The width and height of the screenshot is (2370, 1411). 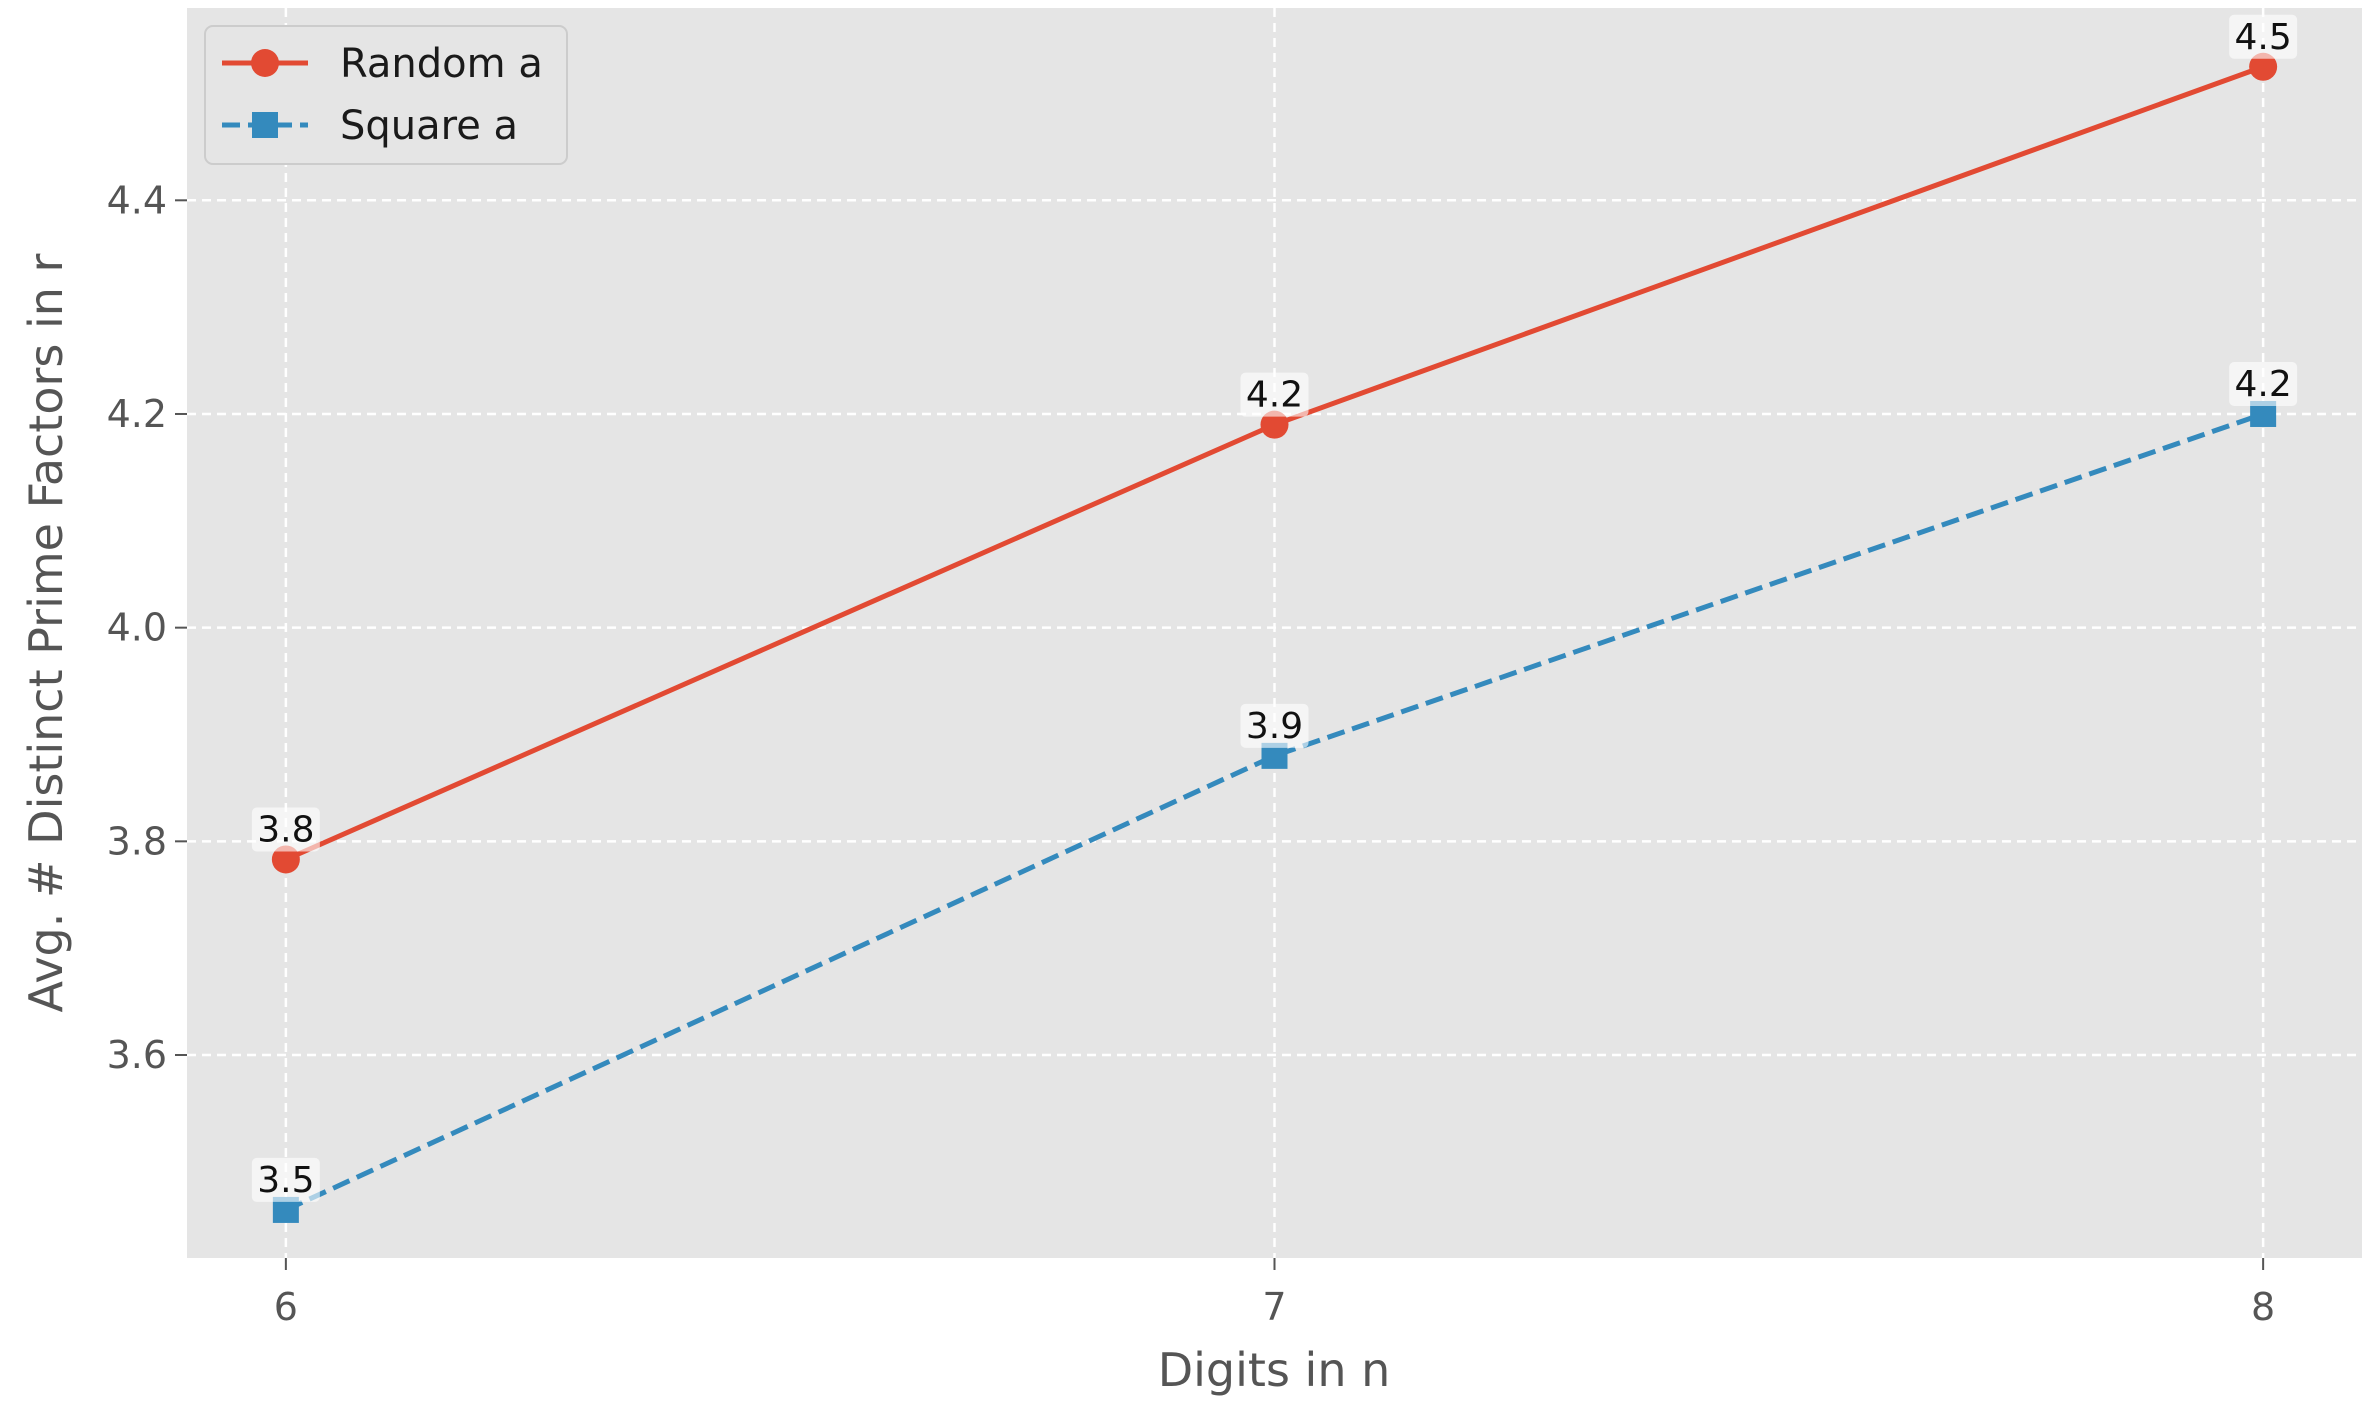 I want to click on data-label: 3.8, so click(x=285, y=829).